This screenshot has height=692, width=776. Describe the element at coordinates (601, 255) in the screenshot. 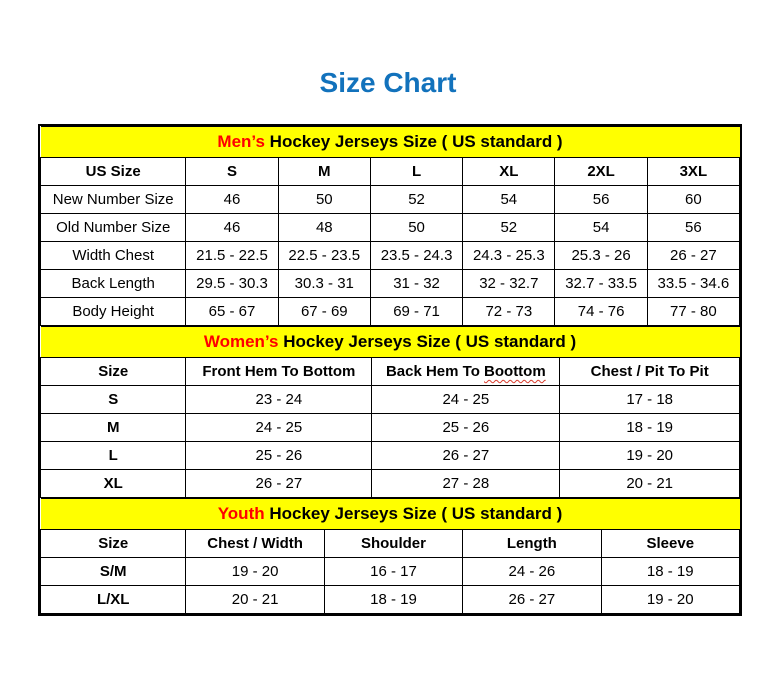

I see `size-value-cell: 25.3 - 26` at that location.